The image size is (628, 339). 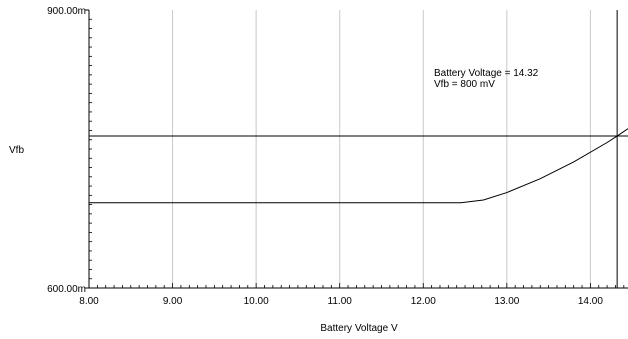 I want to click on y-tick-label: 900.00m, so click(x=66, y=11).